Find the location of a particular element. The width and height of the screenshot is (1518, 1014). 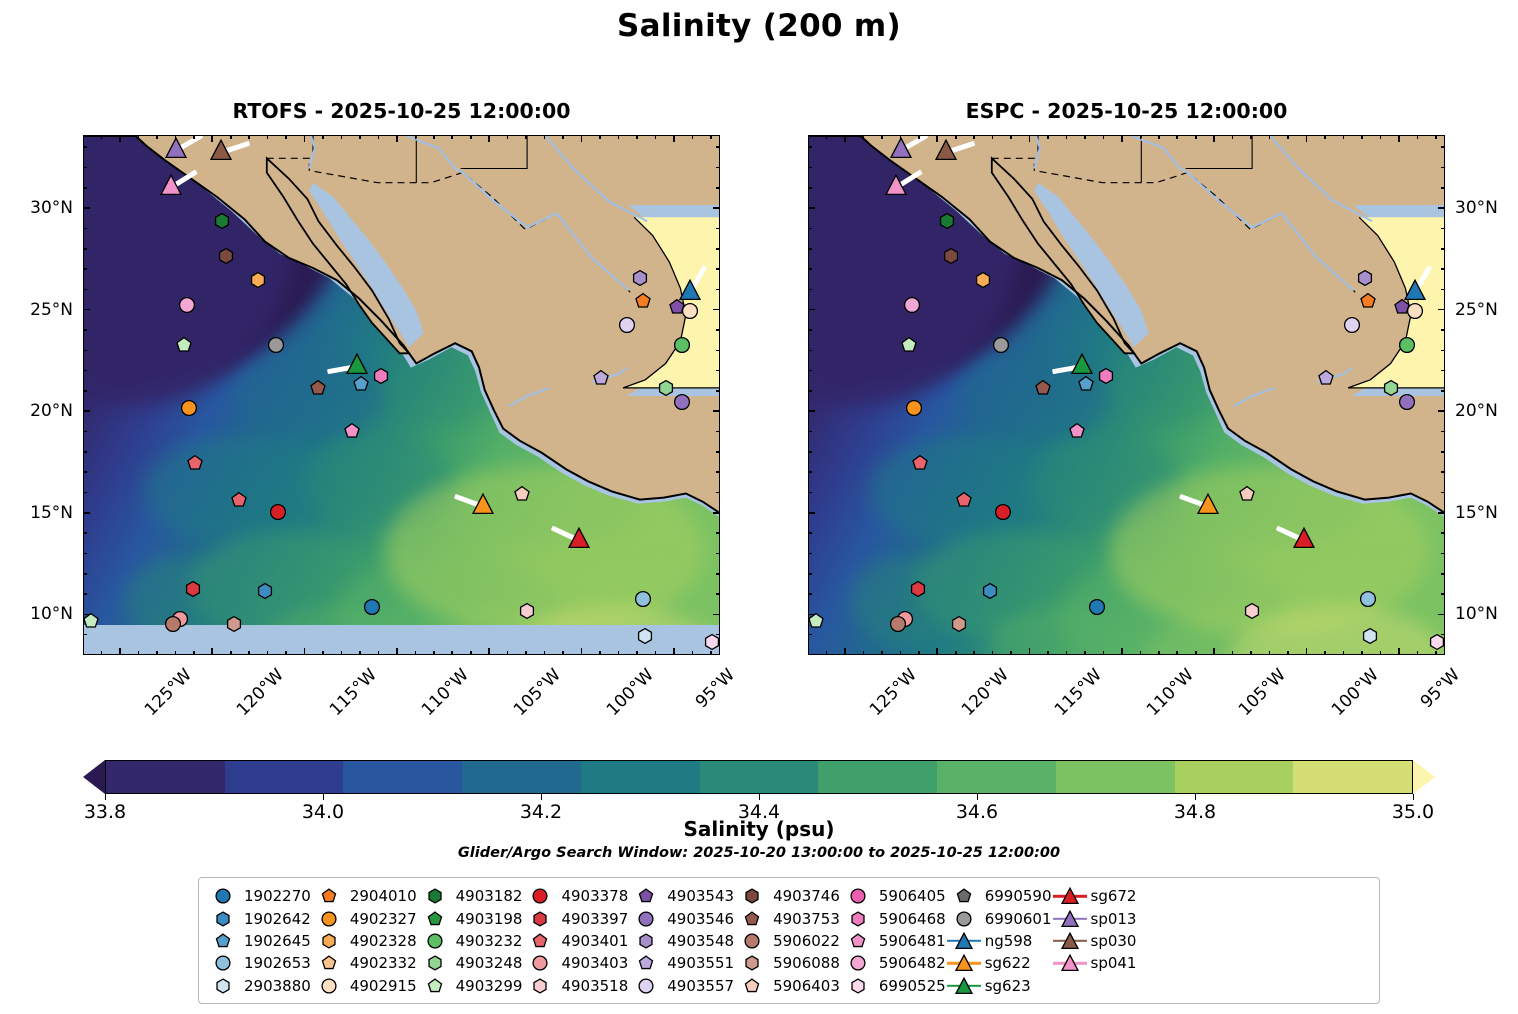

legend-item: 4903557 is located at coordinates (681, 986).